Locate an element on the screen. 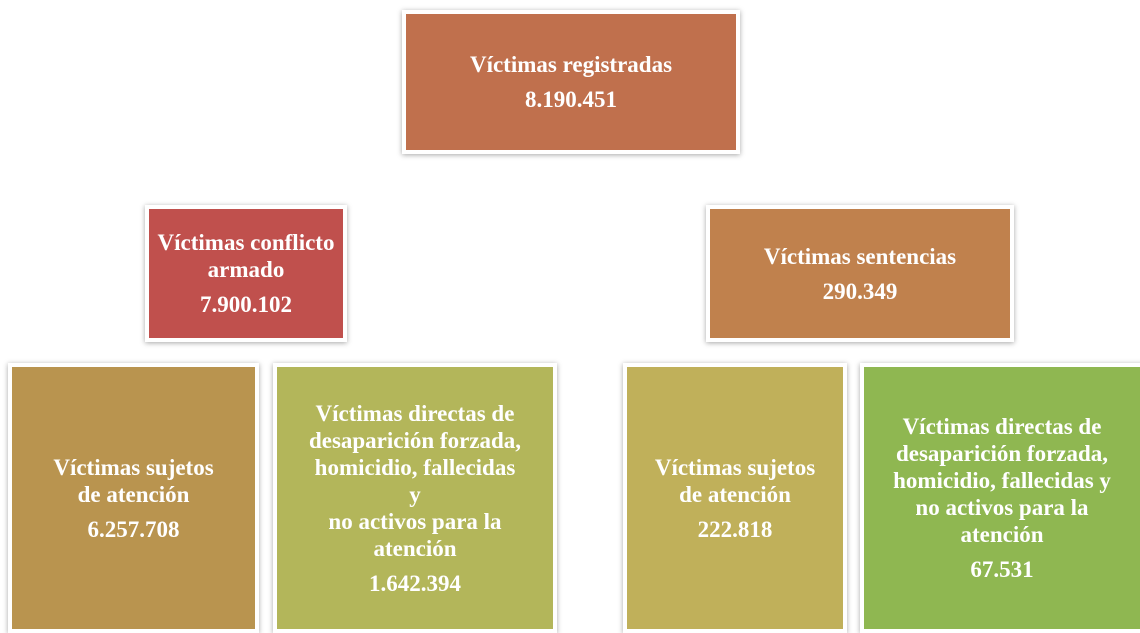  node-label: Víctimas registradas is located at coordinates (571, 64).